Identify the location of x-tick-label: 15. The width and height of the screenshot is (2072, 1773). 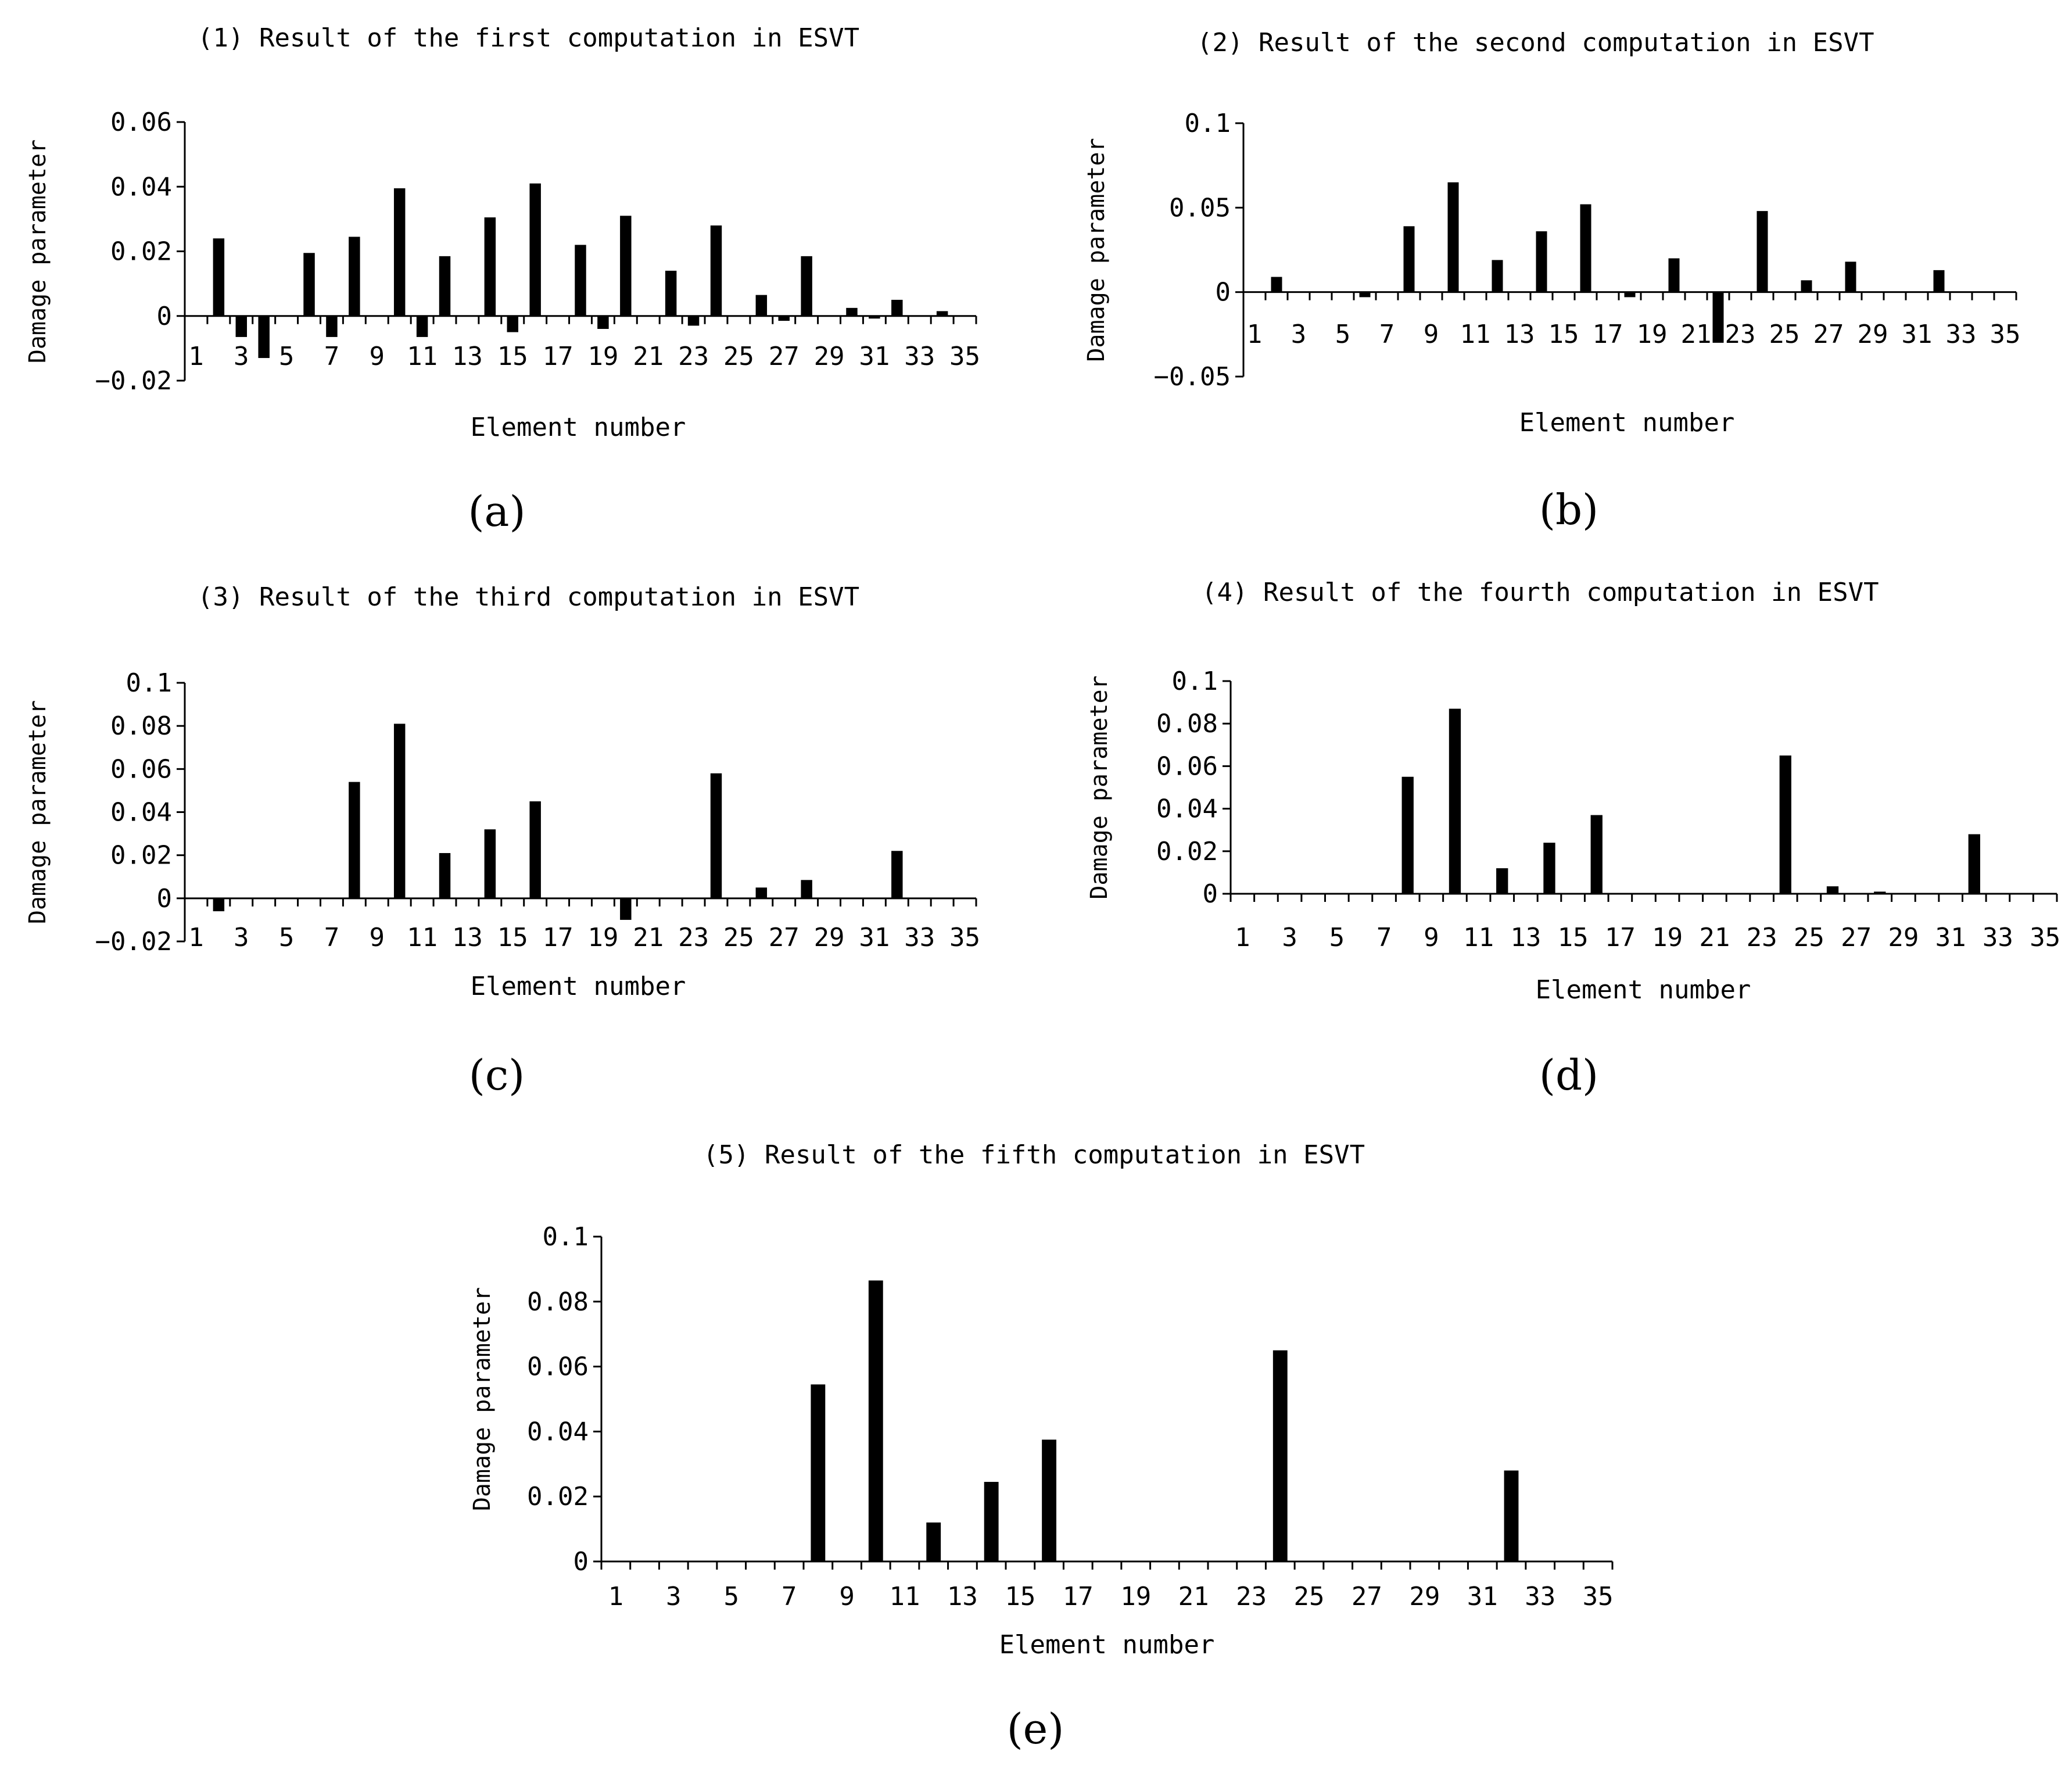
(1574, 937).